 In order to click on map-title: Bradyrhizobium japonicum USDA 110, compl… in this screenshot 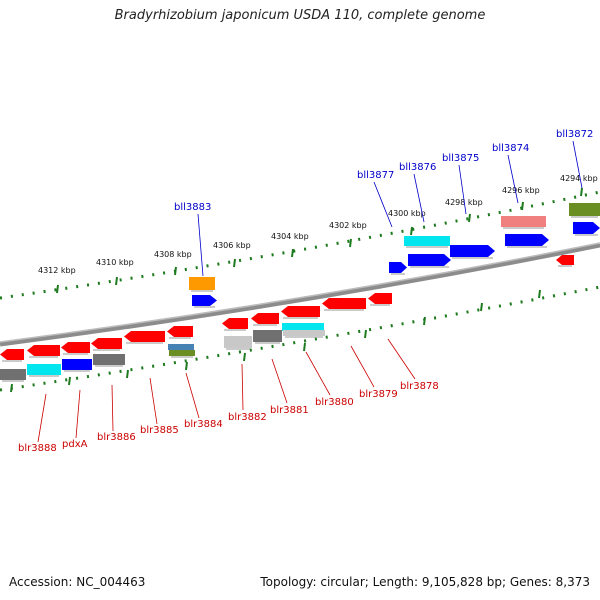, I will do `click(300, 15)`.